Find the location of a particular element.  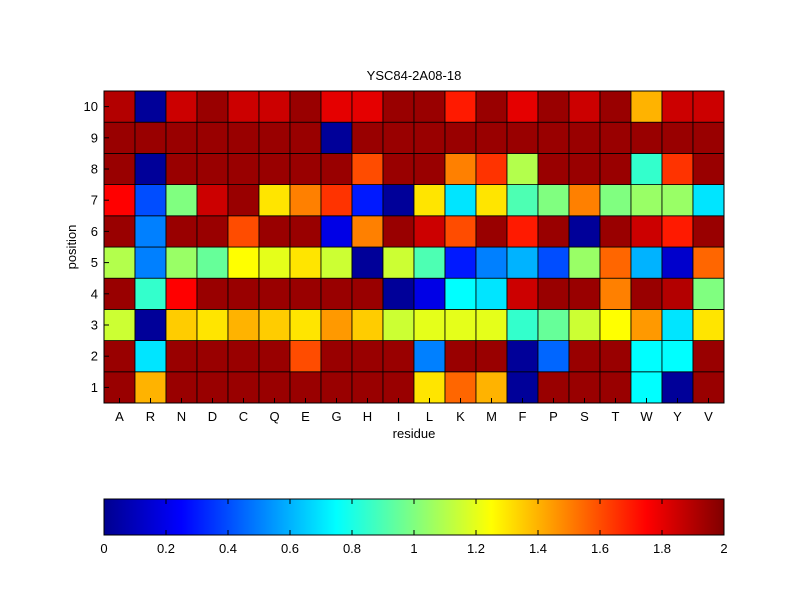

colorbar-tick-label: 1.8 is located at coordinates (662, 548).